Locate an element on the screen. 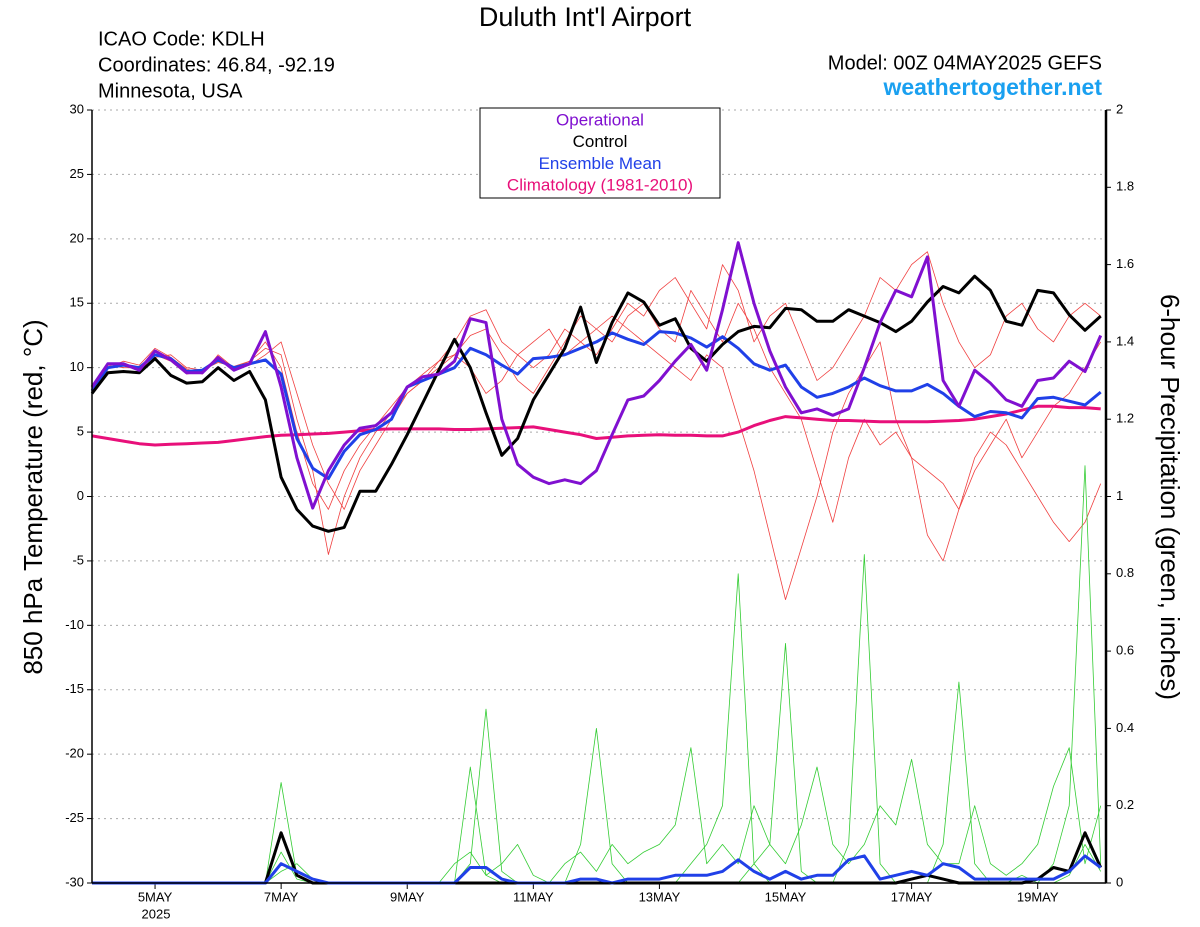  y-tick-label: -25 is located at coordinates (74, 817).